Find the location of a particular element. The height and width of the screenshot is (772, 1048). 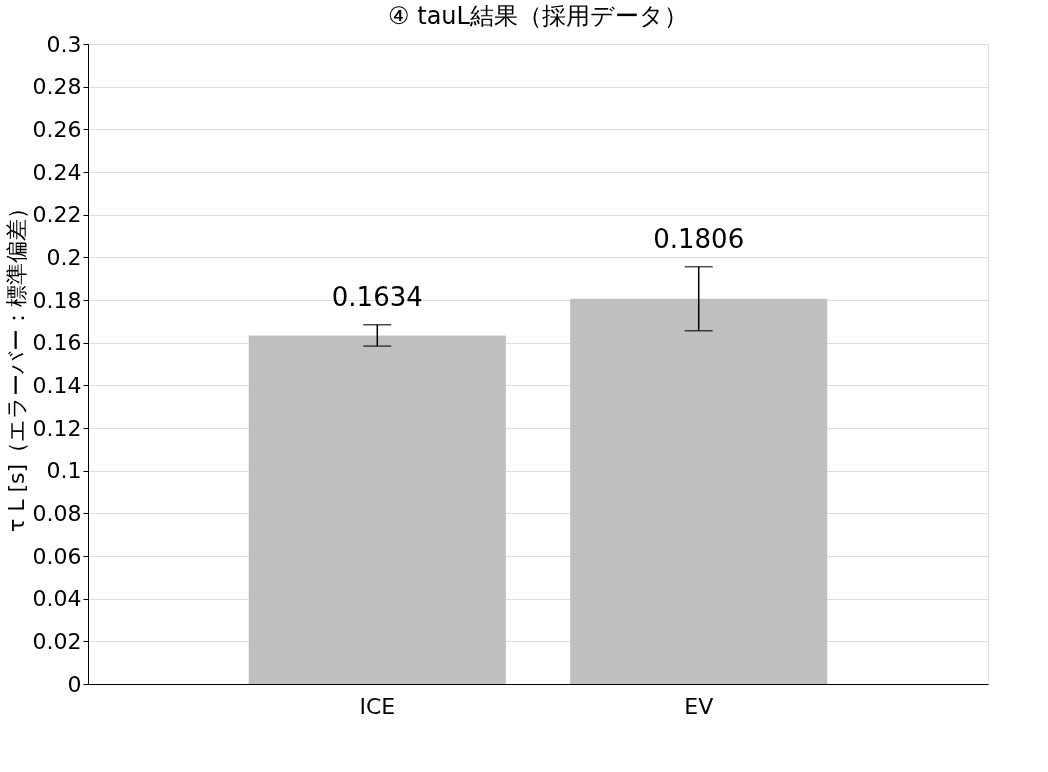

chart-title: ④ tauL結果（採用データ） is located at coordinates (538, 16).